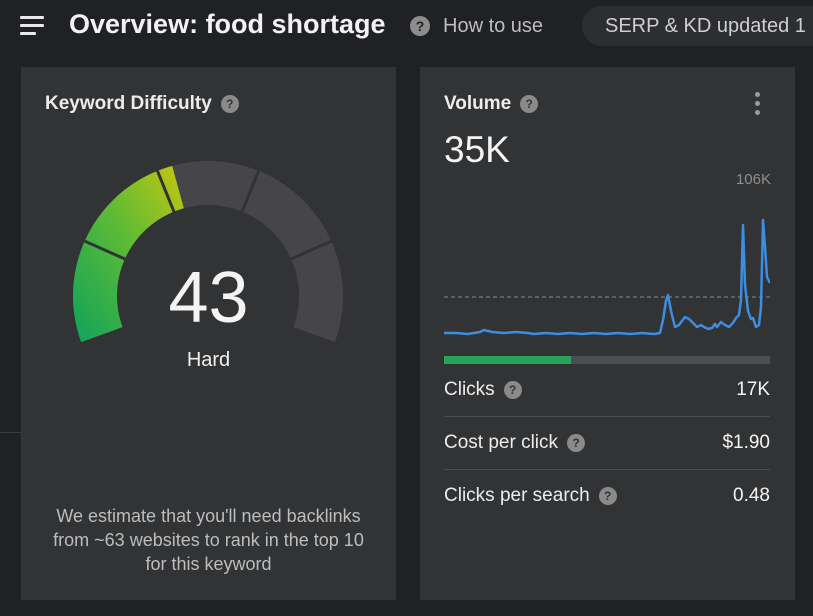  I want to click on metric-label: Clicks per search, so click(517, 495).